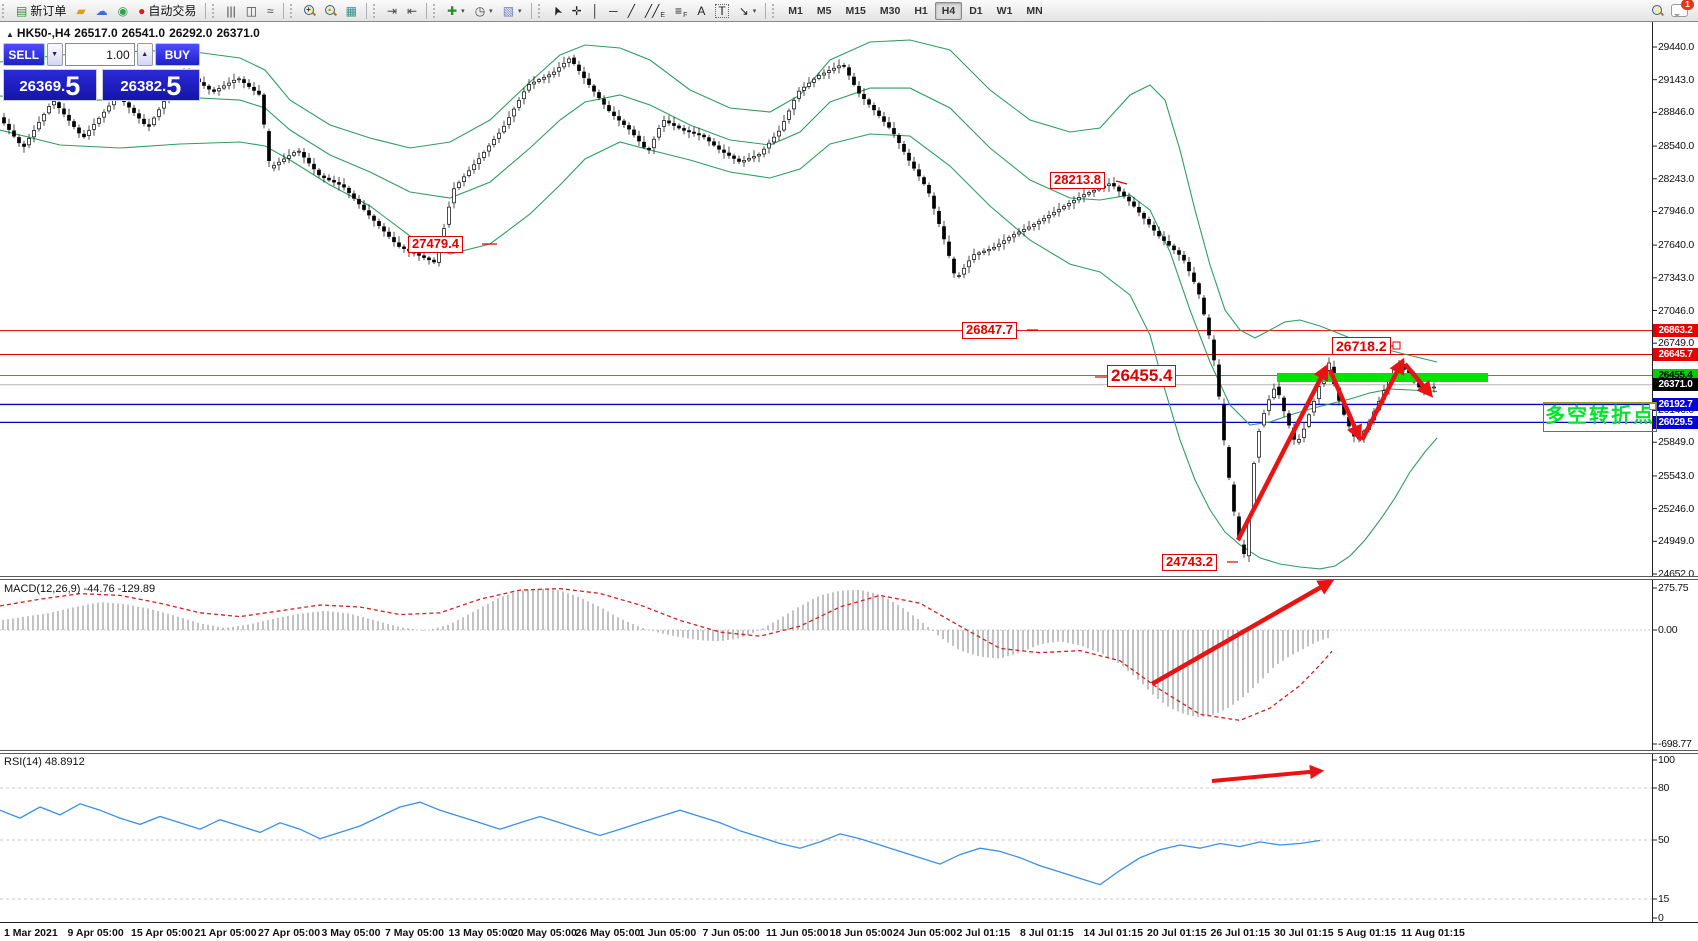 The image size is (1698, 941). What do you see at coordinates (54, 54) in the screenshot?
I see `volume-decrease-button: ▼` at bounding box center [54, 54].